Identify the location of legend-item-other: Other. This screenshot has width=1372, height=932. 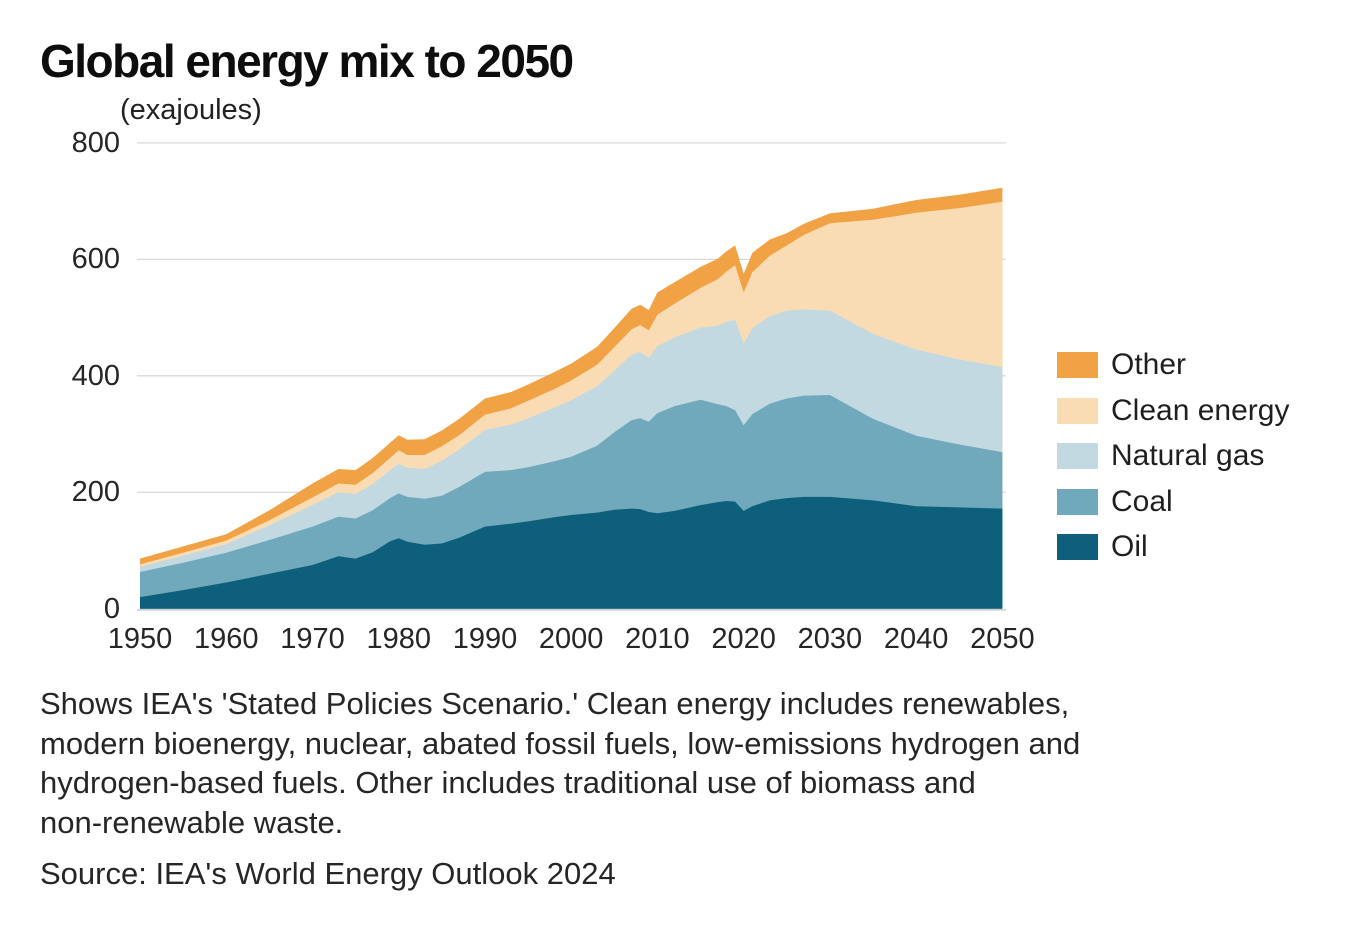
(1173, 365).